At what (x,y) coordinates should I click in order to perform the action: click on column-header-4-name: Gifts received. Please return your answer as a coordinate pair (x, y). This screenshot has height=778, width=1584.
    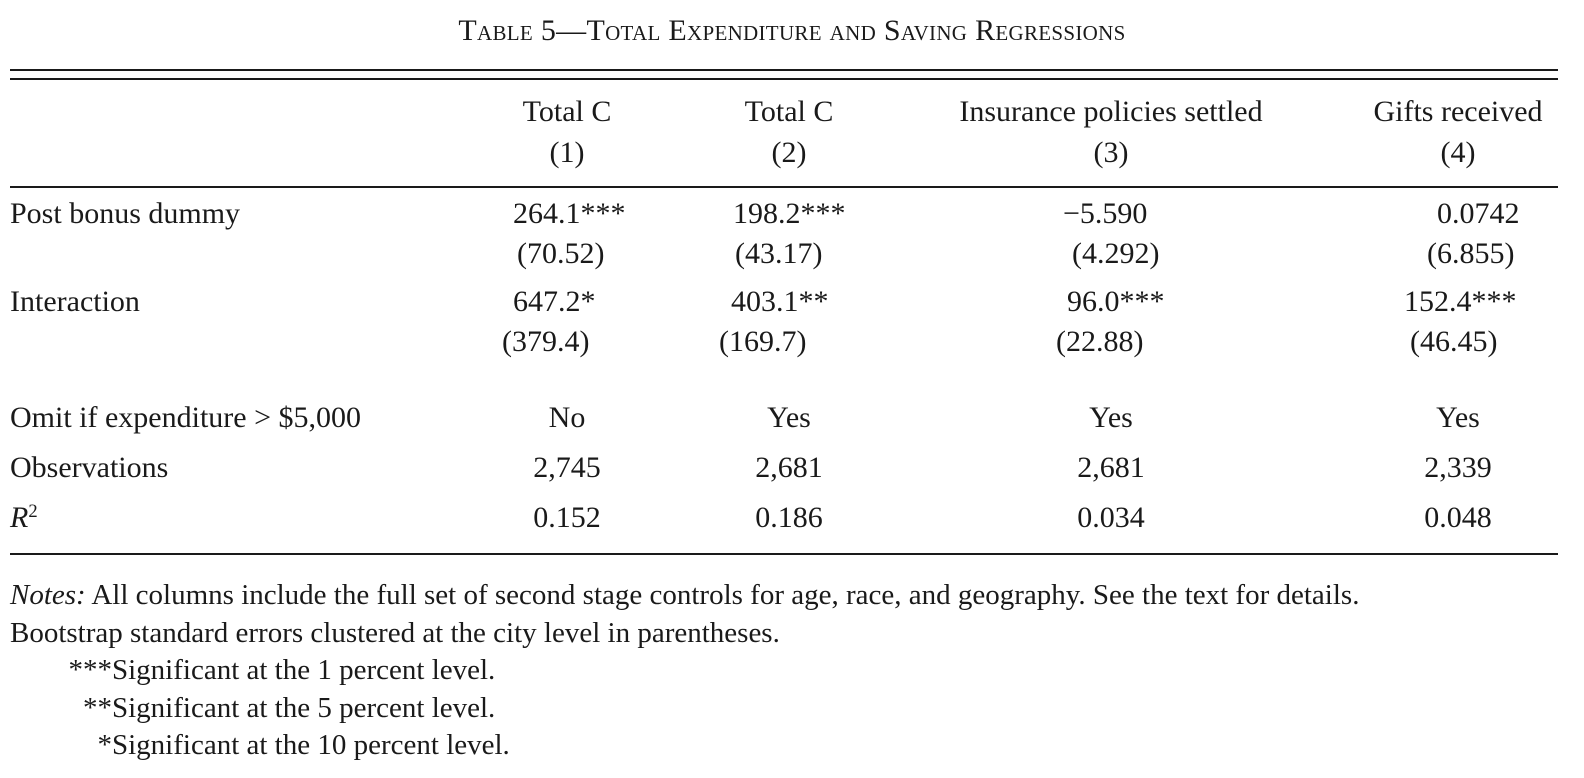
    Looking at the image, I should click on (1458, 111).